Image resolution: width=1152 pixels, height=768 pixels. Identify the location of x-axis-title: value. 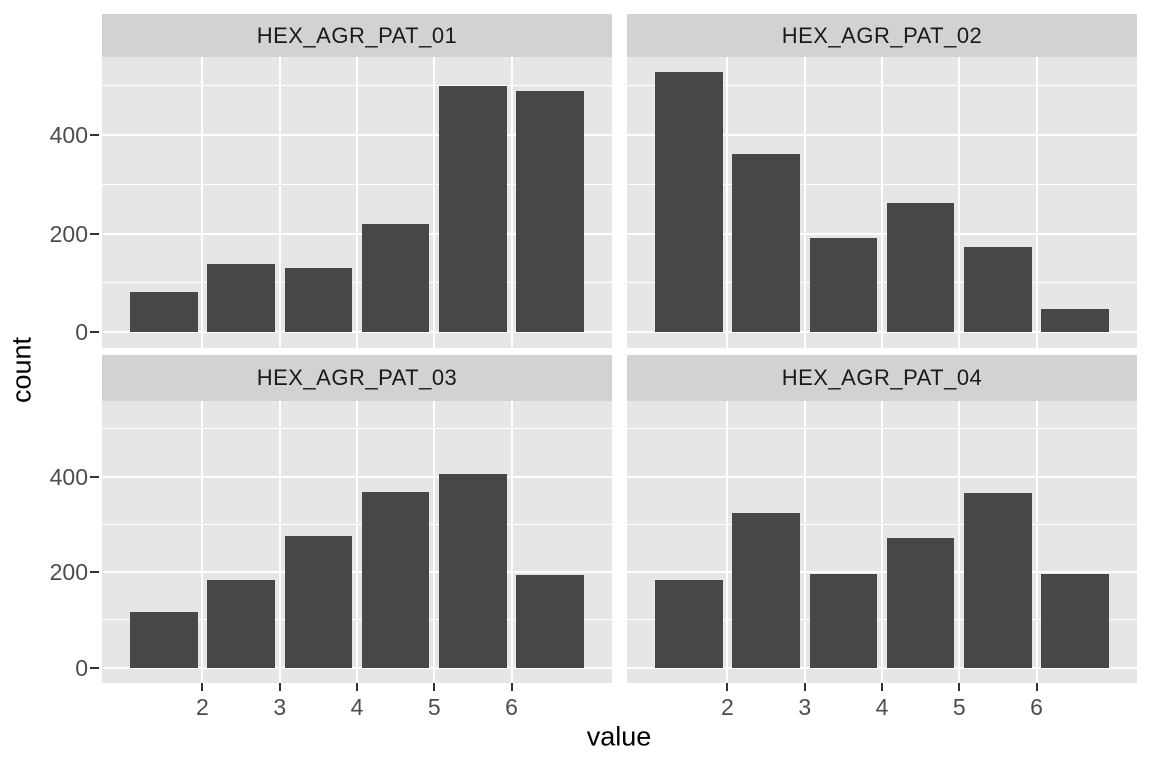
(619, 736).